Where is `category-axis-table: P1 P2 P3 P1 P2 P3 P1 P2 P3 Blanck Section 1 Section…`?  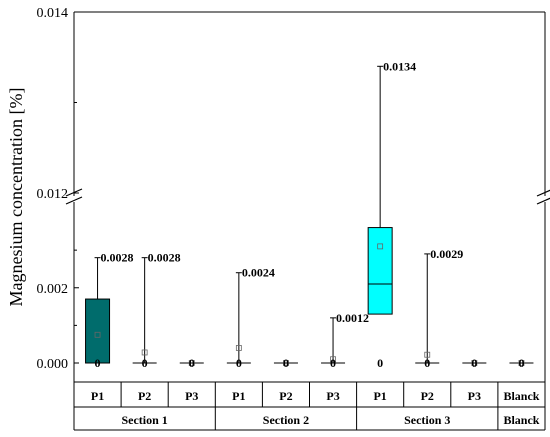 category-axis-table: P1 P2 P3 P1 P2 P3 P1 P2 P3 Blanck Section 1 Section… is located at coordinates (309, 406).